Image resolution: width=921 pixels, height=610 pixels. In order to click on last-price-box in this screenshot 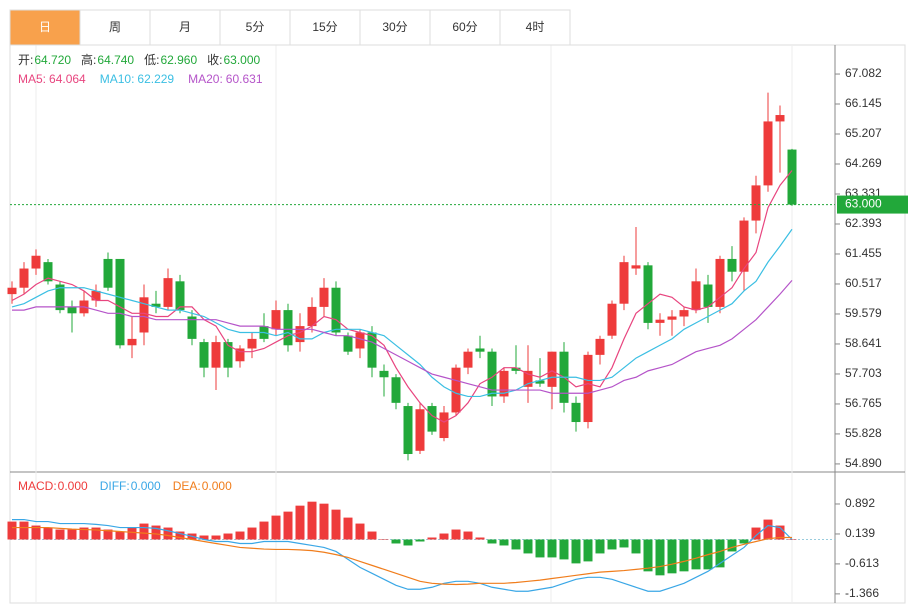, I will do `click(872, 204)`.